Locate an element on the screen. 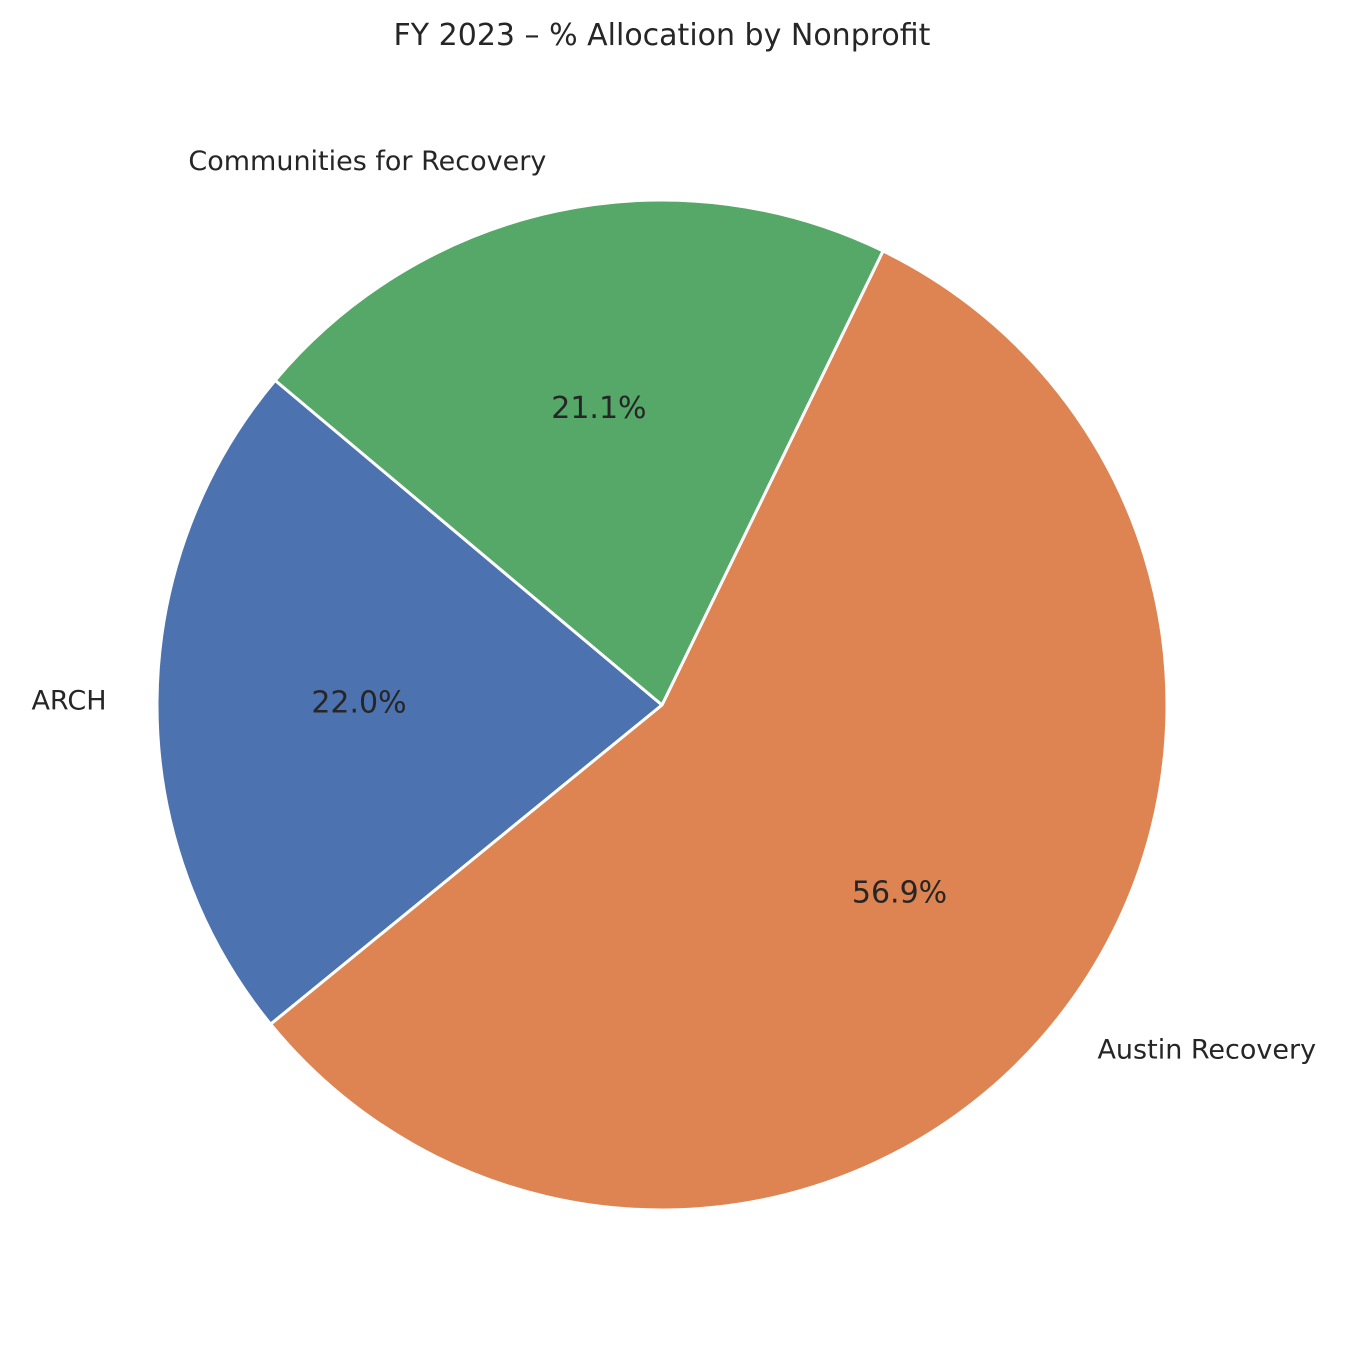  slice-percent-communities-for-recovery: 21.1% is located at coordinates (598, 408).